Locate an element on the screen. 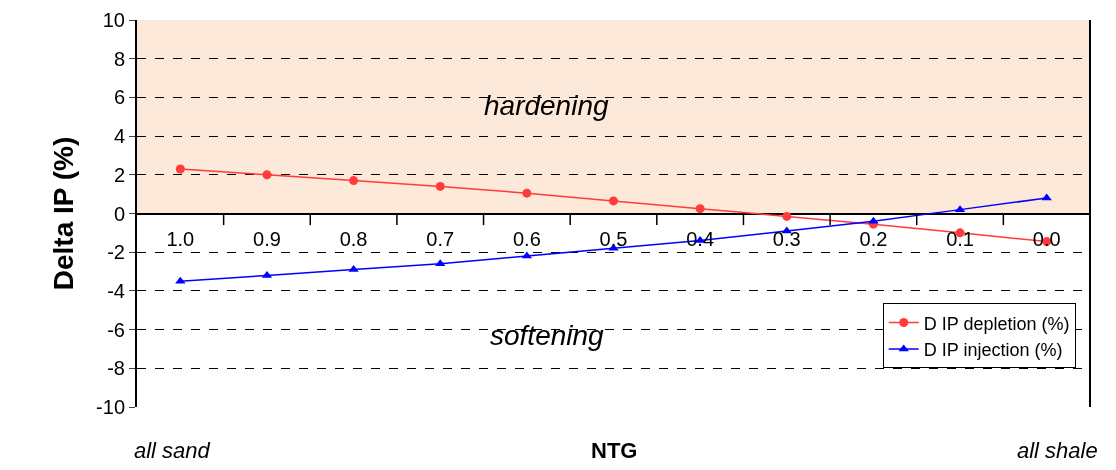  legend-label: D IP depletion (%) is located at coordinates (996, 323).